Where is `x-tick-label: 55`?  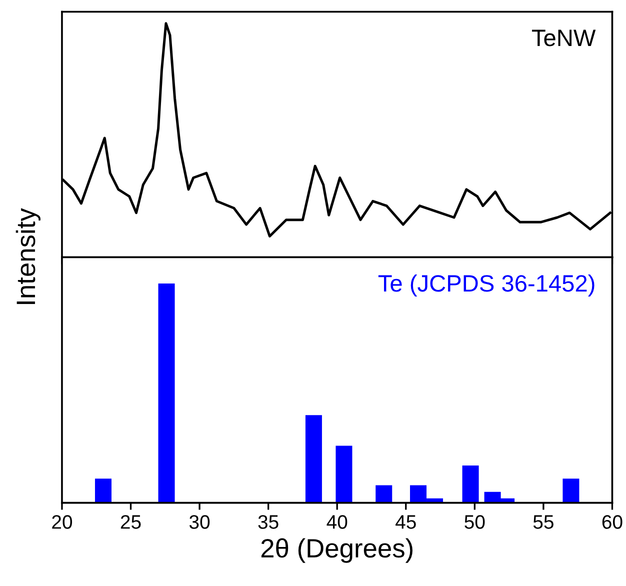
x-tick-label: 55 is located at coordinates (543, 522).